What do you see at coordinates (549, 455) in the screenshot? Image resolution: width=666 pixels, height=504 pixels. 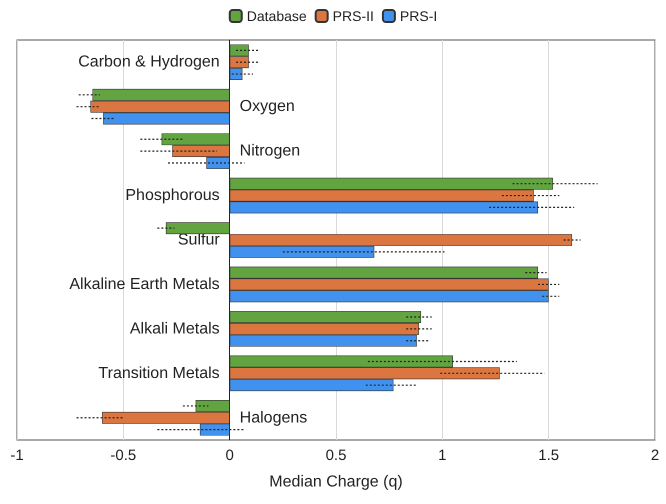 I see `x-tick-label: 1.5` at bounding box center [549, 455].